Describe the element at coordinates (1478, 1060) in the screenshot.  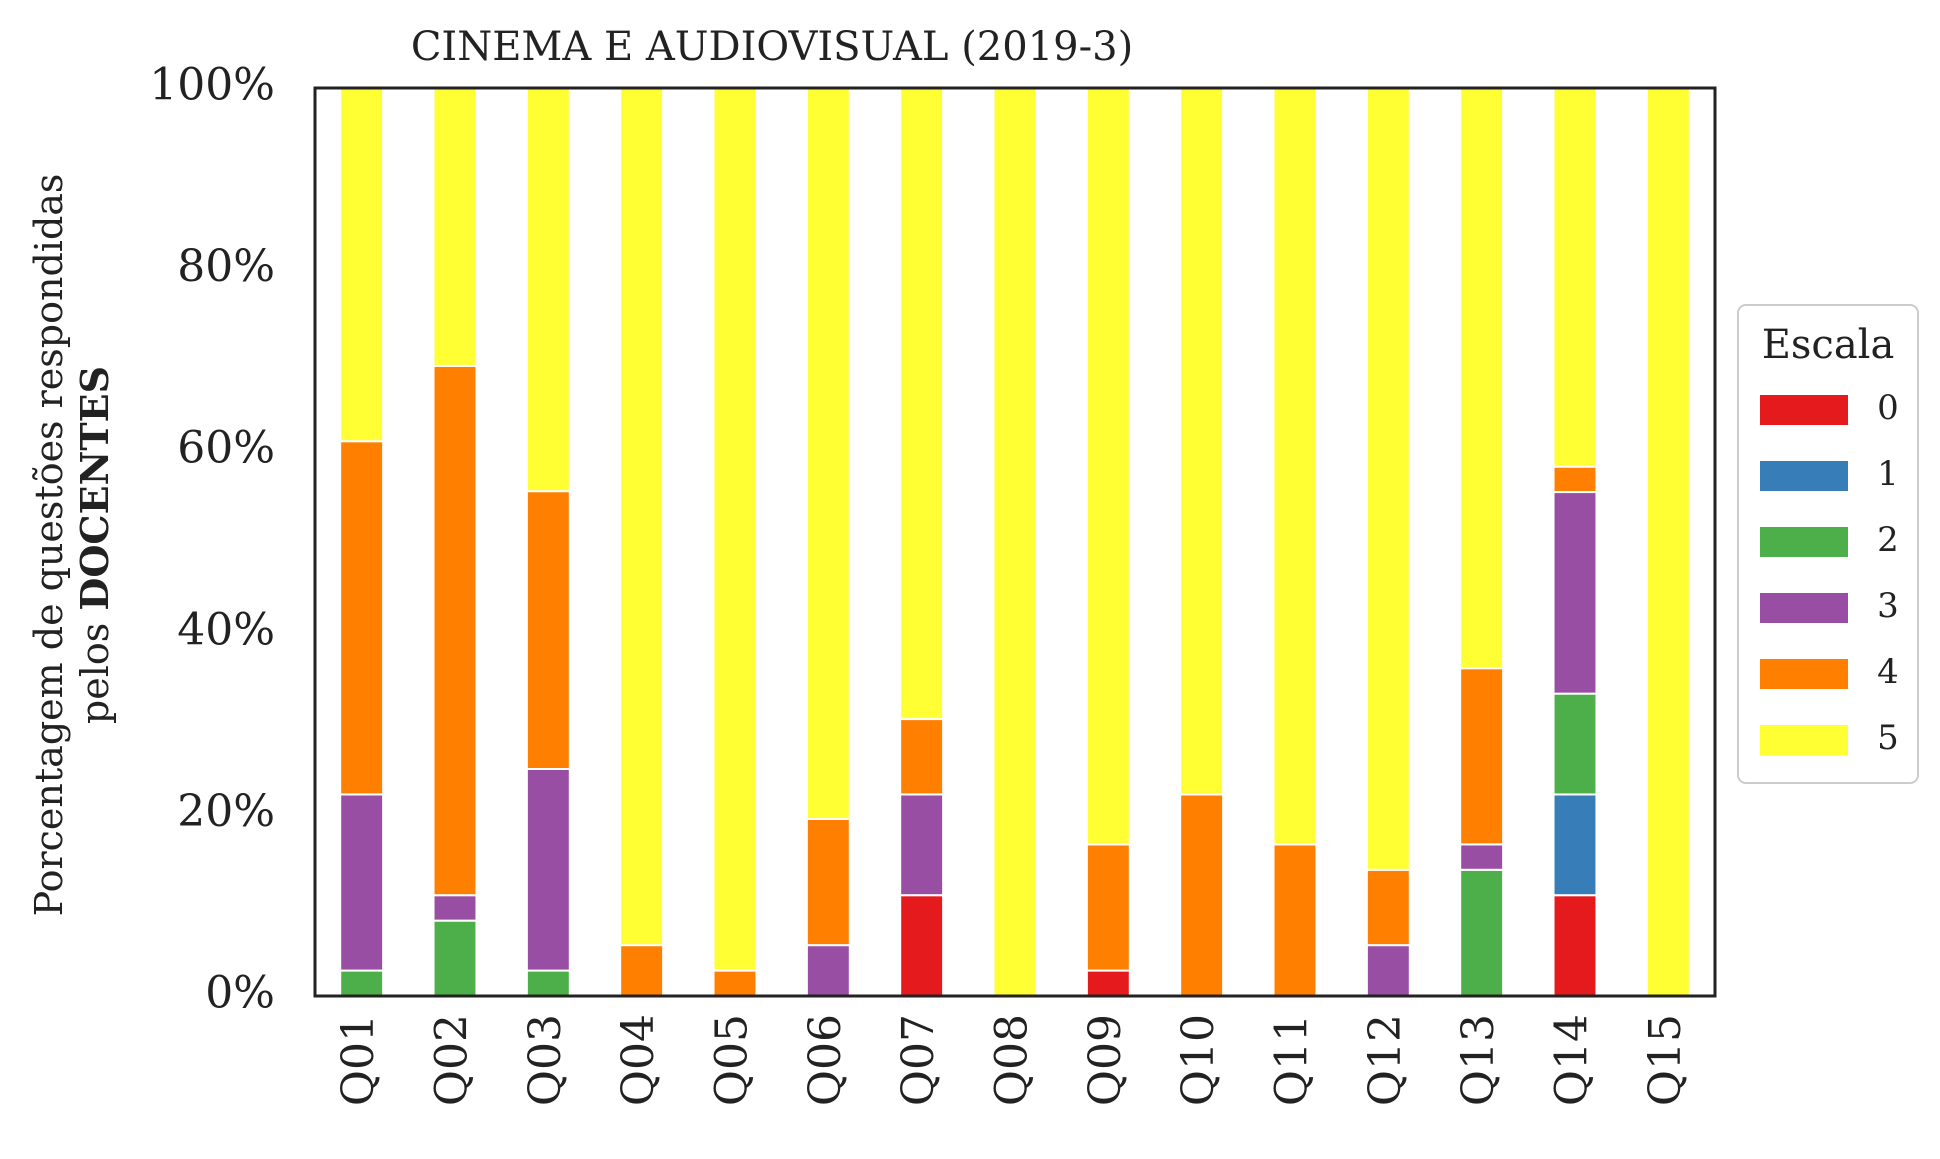
I see `x-tick-label-q13: Q13` at that location.